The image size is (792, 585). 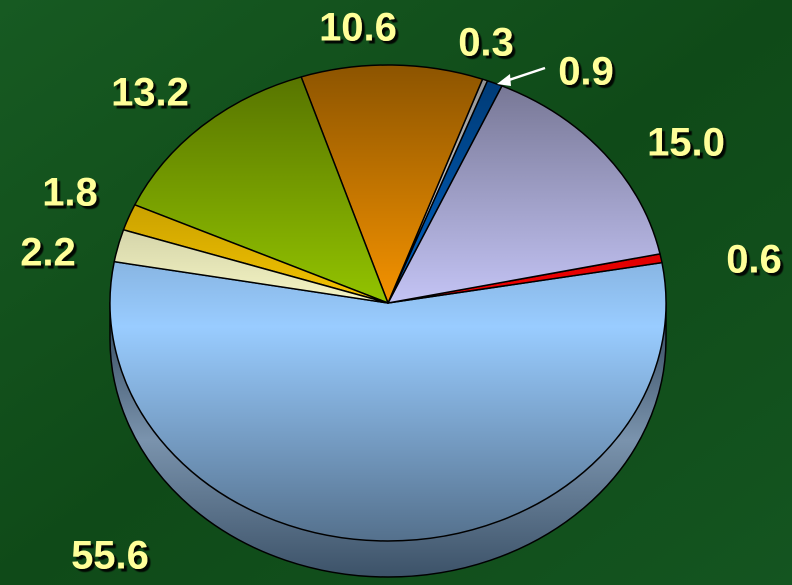 I want to click on data-label: 10.6, so click(x=358, y=28).